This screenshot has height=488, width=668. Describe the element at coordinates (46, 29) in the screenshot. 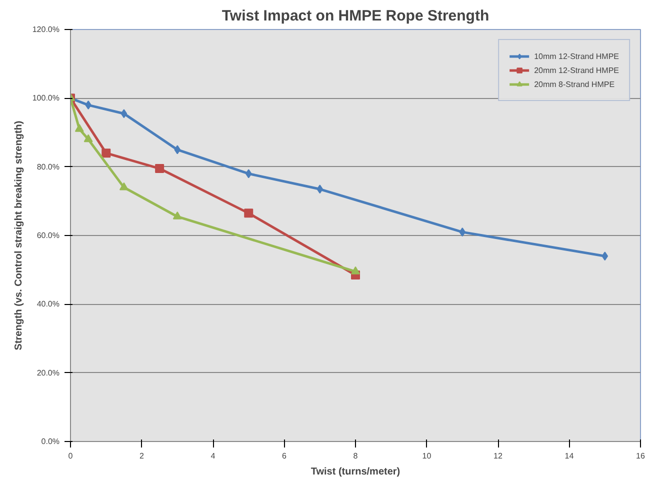

I see `y-tick-label: 120.0%` at that location.